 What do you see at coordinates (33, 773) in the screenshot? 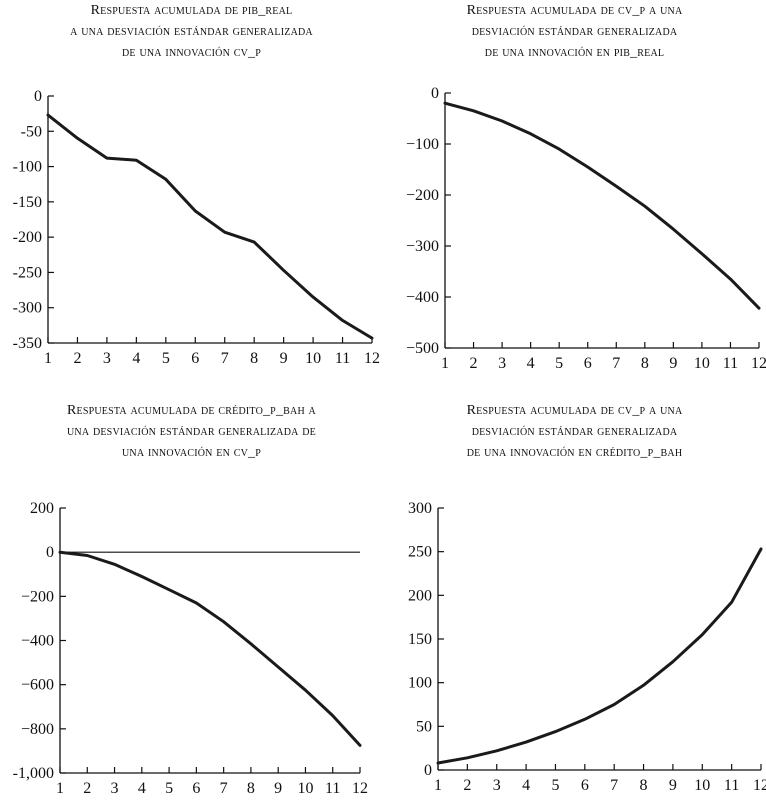
I see `y-tick-label: -1,000` at bounding box center [33, 773].